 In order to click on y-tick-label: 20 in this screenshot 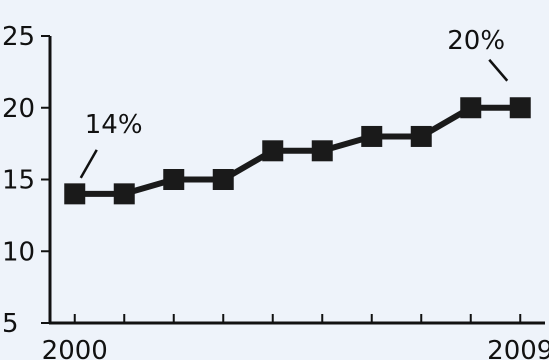, I will do `click(18, 109)`.